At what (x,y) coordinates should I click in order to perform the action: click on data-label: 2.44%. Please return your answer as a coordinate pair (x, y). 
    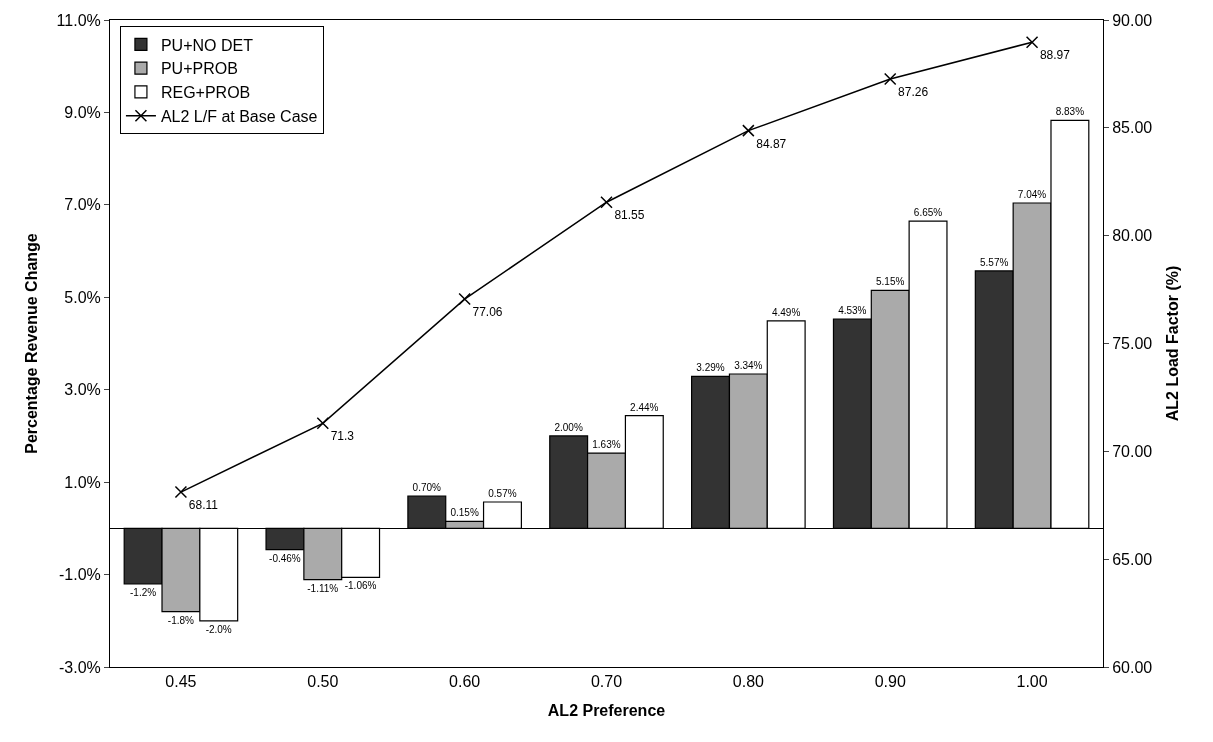
    Looking at the image, I should click on (644, 407).